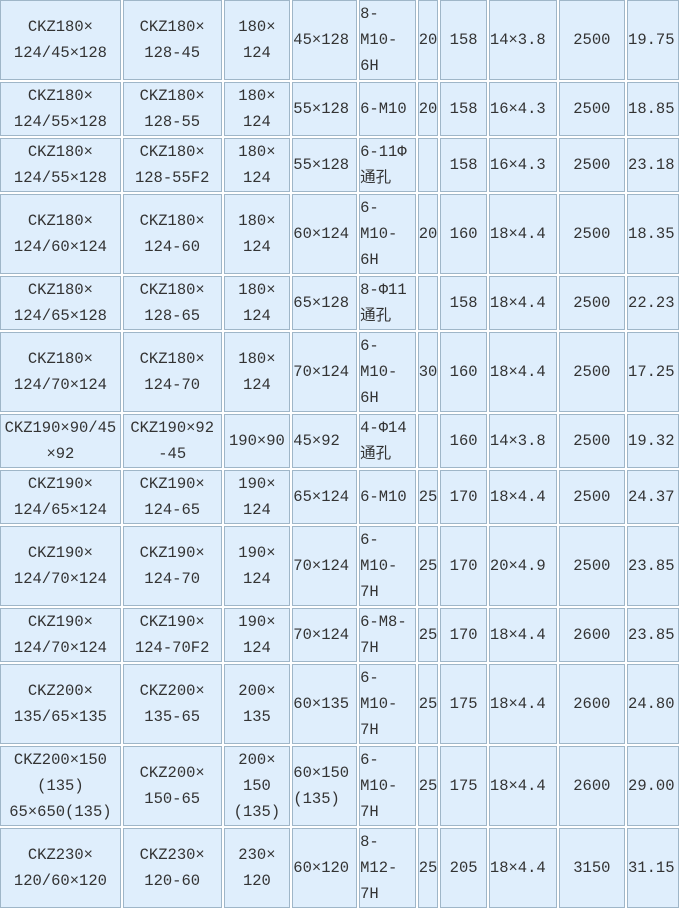 The width and height of the screenshot is (681, 910). What do you see at coordinates (60, 40) in the screenshot?
I see `cell-model: CKZ180× 124/45×128` at bounding box center [60, 40].